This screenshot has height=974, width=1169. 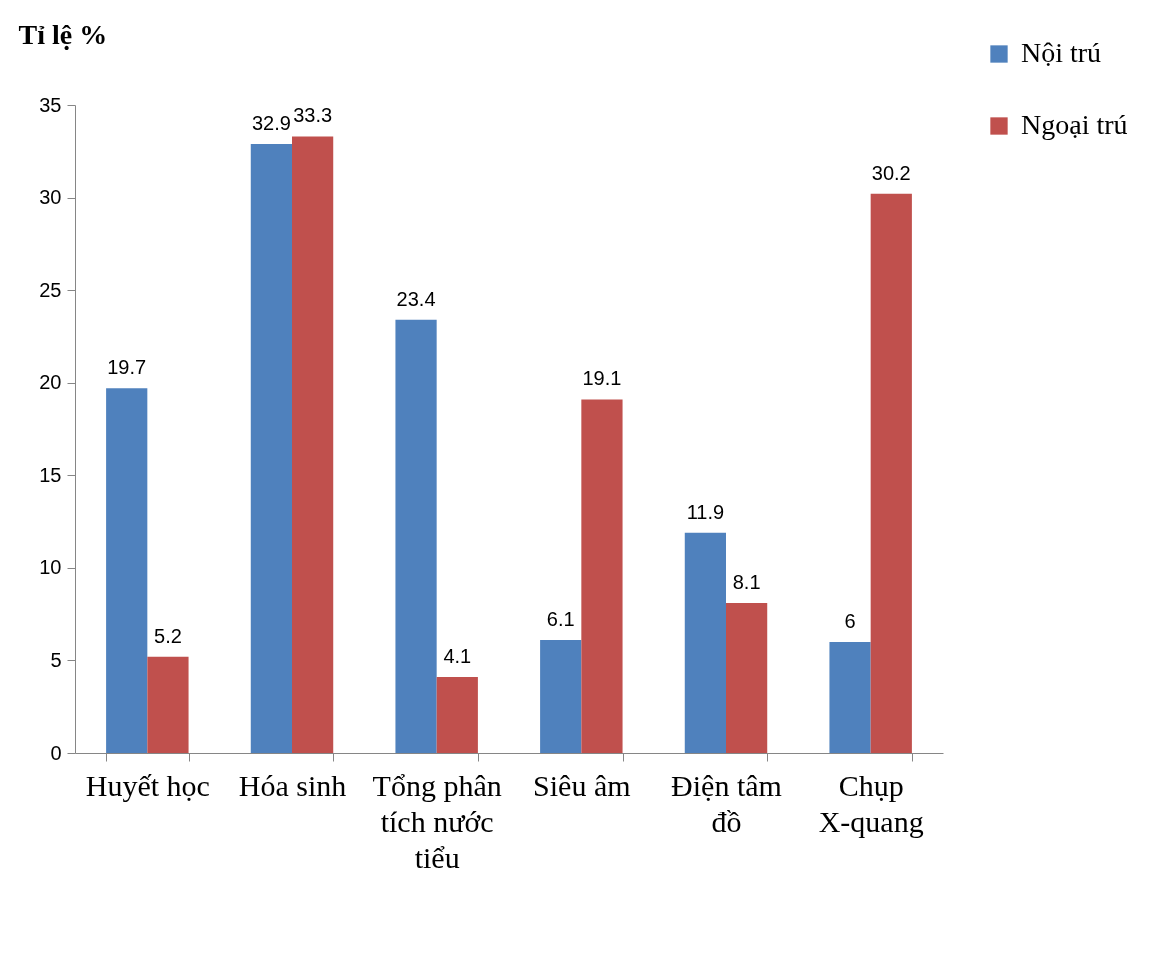 What do you see at coordinates (147, 785) in the screenshot?
I see `x-tick-label: Huyết học` at bounding box center [147, 785].